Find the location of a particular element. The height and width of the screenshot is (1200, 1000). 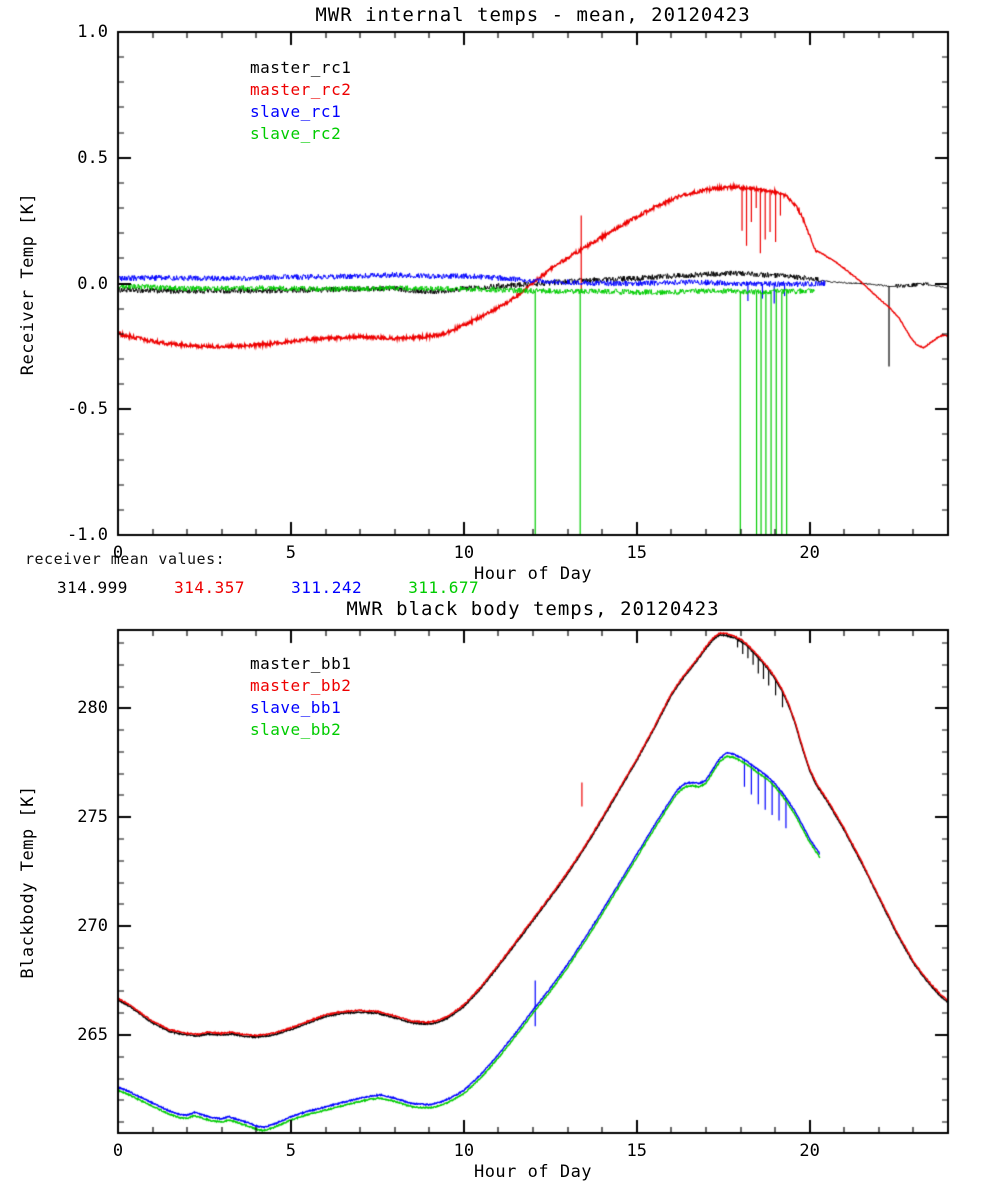

mean-value-slave-rc1: 311.242 is located at coordinates (327, 587).